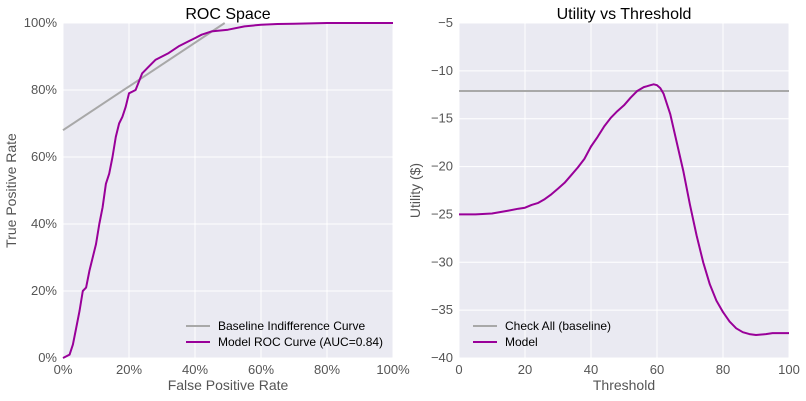  Describe the element at coordinates (723, 369) in the screenshot. I see `x-tick-label: 80` at that location.